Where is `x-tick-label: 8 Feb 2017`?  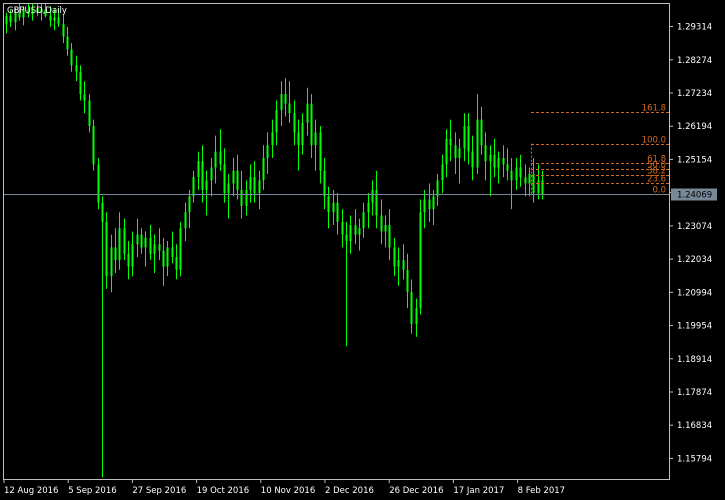 x-tick-label: 8 Feb 2017 is located at coordinates (542, 491).